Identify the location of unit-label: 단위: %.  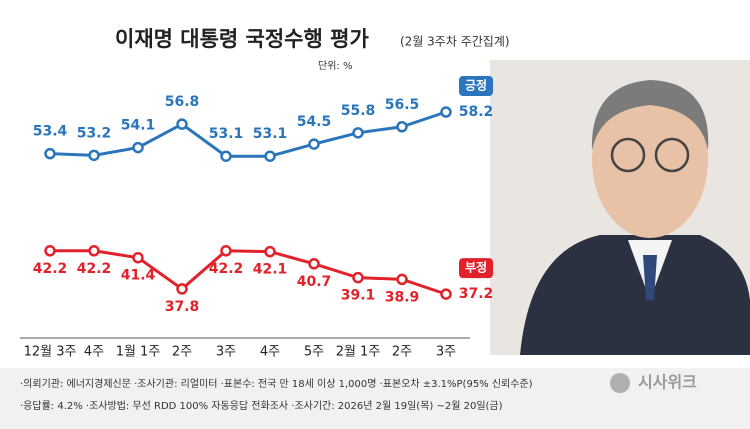
(335, 65).